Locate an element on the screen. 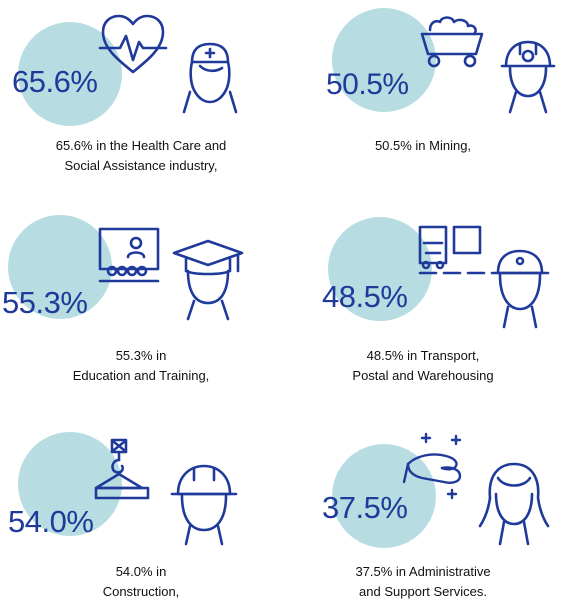 The image size is (564, 602). admin-worker-icon is located at coordinates (514, 502).